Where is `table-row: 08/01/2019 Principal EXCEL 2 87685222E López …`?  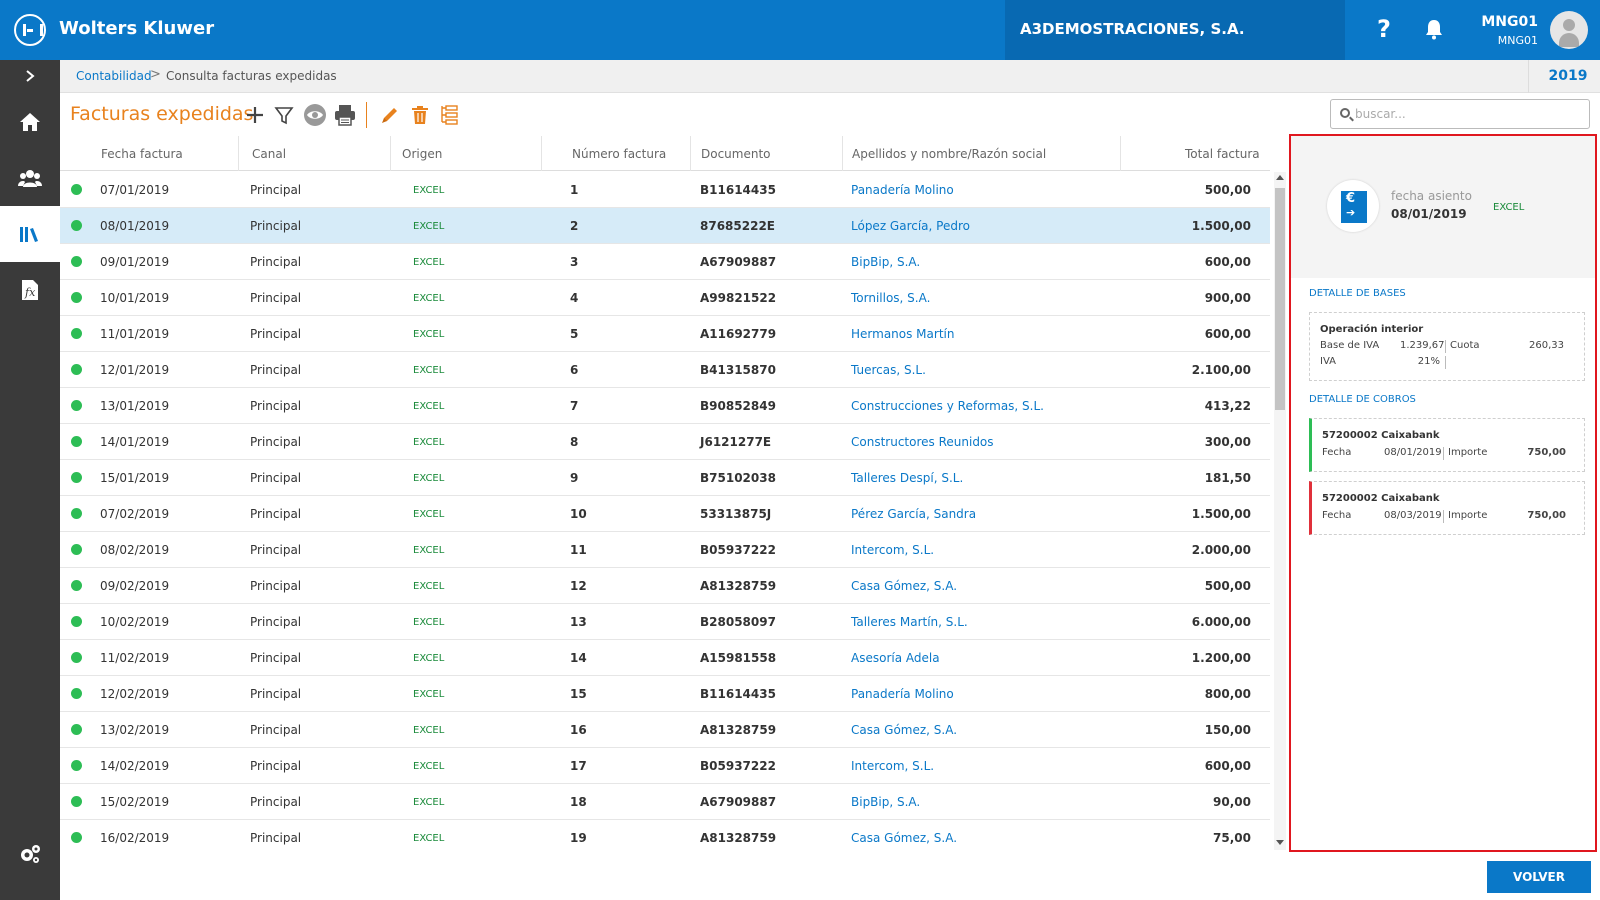
table-row: 08/01/2019 Principal EXCEL 2 87685222E López … is located at coordinates (665, 226).